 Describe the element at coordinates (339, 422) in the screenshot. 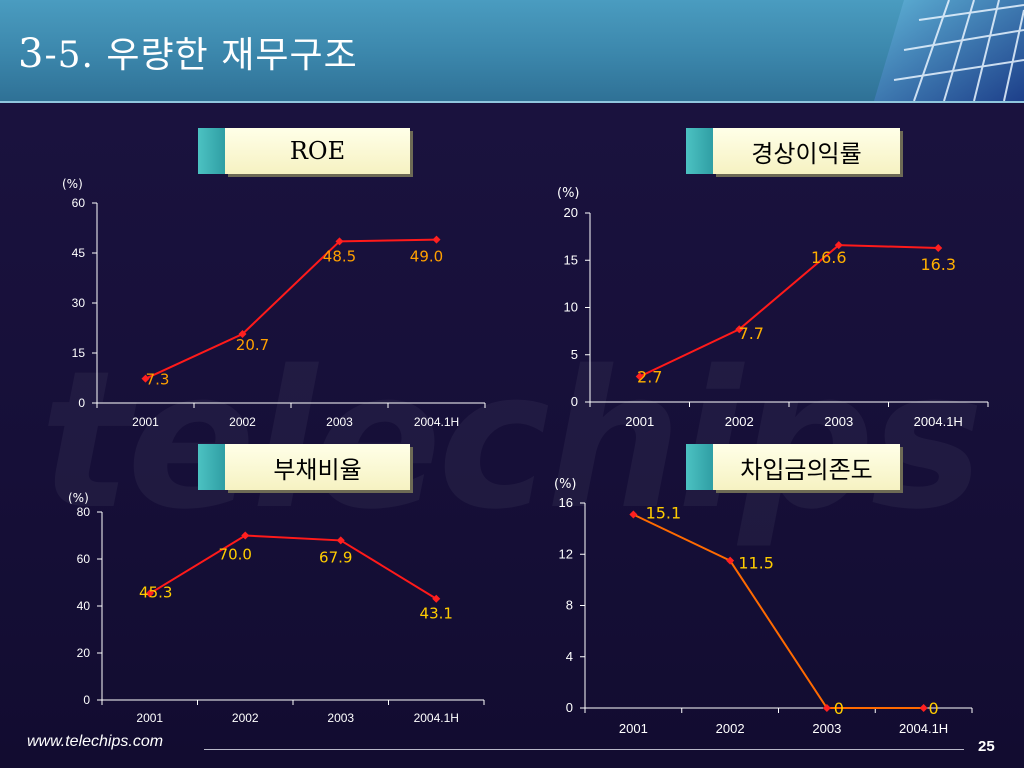

I see `roe-x-tick-label: 2003` at that location.